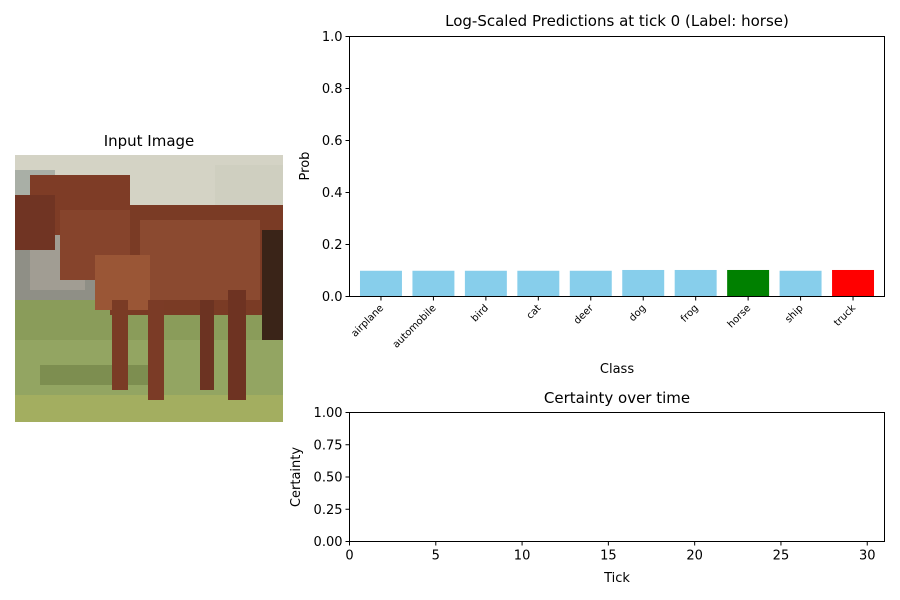  What do you see at coordinates (480, 314) in the screenshot?
I see `bar-xtick-label: bird` at bounding box center [480, 314].